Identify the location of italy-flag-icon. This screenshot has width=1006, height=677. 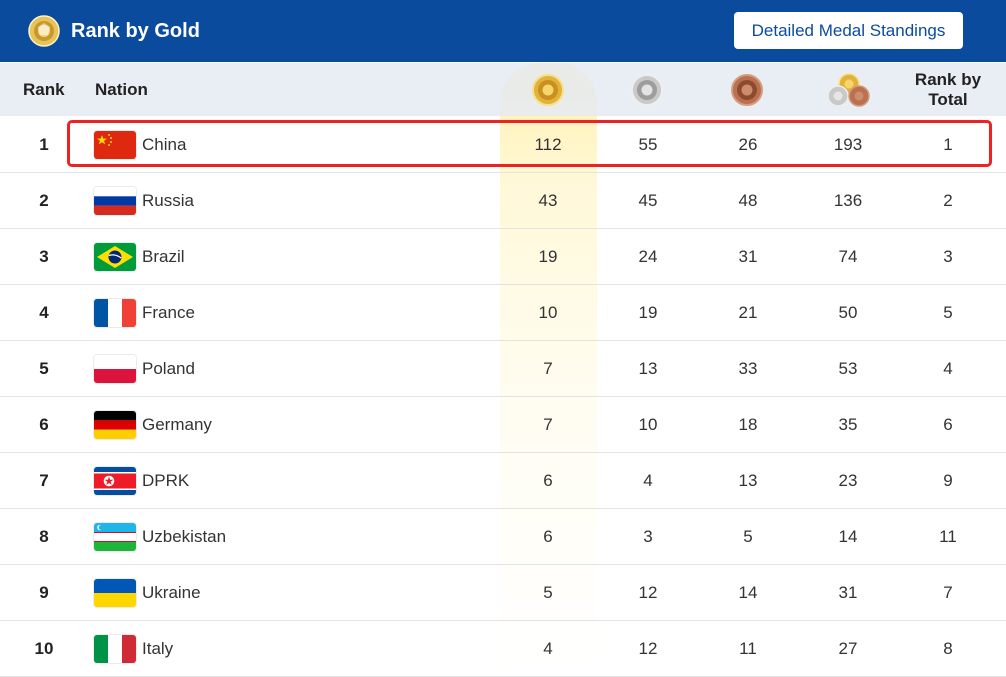
(115, 649).